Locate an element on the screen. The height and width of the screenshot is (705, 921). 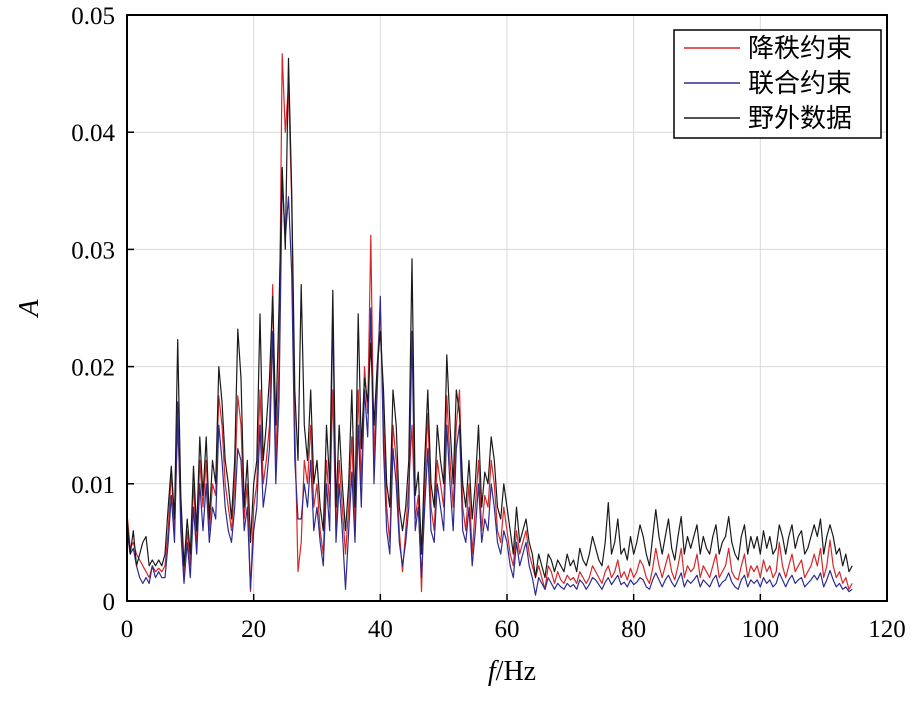
x-axis-label: f/Hz is located at coordinates (512, 671).